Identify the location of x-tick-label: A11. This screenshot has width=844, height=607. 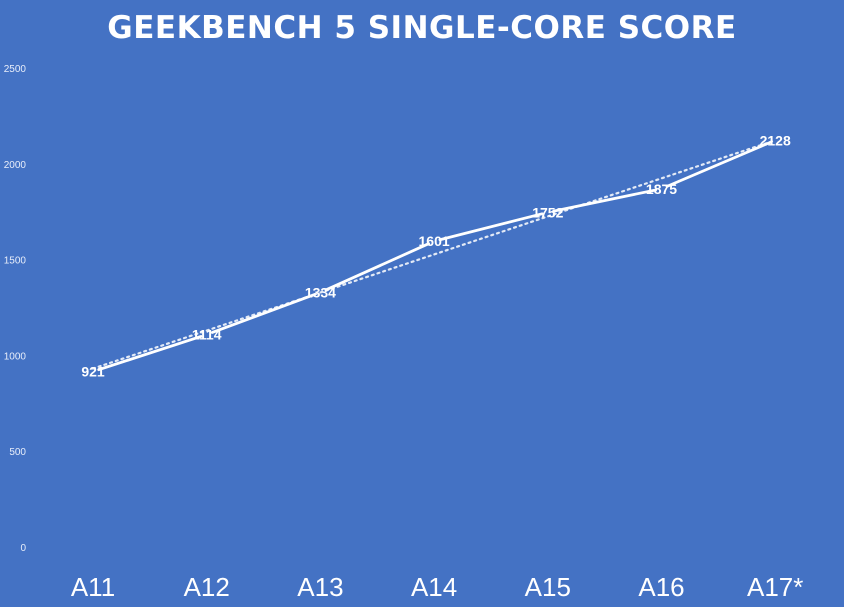
(93, 587).